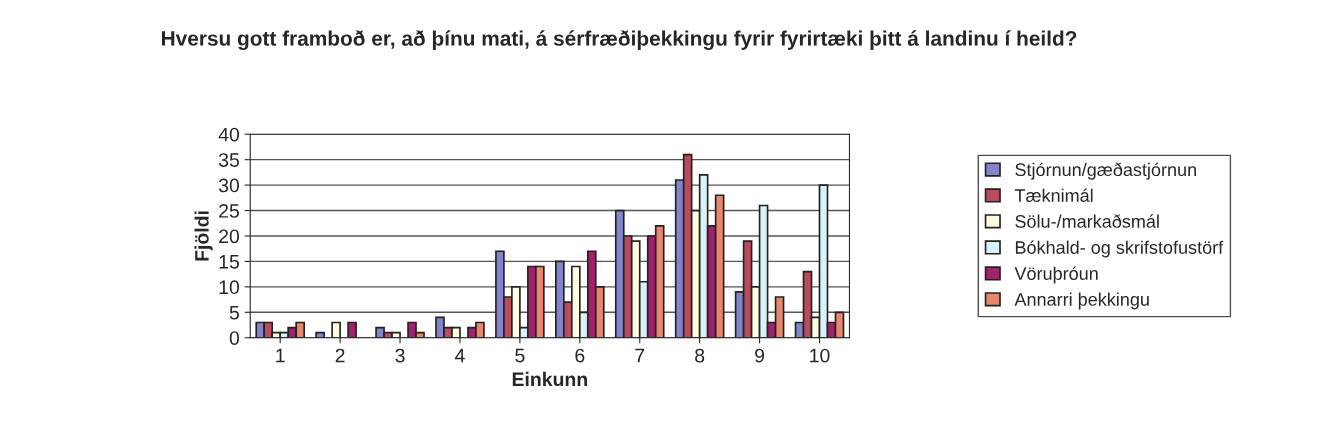  I want to click on y-tick-label: 30, so click(229, 185).